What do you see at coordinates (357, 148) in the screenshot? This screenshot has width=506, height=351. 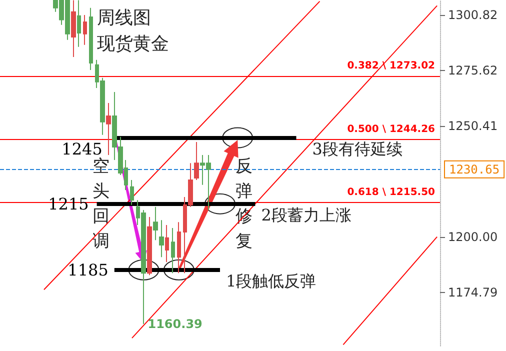 I see `annotation: 3段有待延续` at bounding box center [357, 148].